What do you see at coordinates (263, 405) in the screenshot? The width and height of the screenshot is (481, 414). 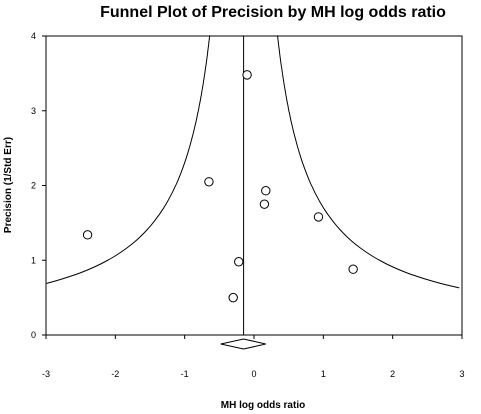 I see `x-axis-label: MH log odds ratio` at bounding box center [263, 405].